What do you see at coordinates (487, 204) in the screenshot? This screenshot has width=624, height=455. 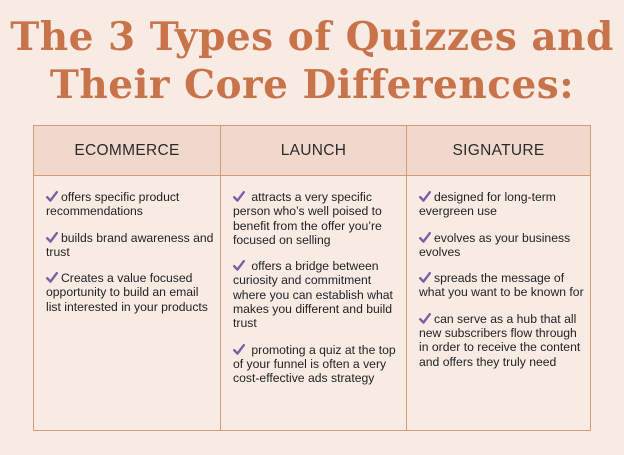 I see `list-item: designed for long-term evergreen use` at bounding box center [487, 204].